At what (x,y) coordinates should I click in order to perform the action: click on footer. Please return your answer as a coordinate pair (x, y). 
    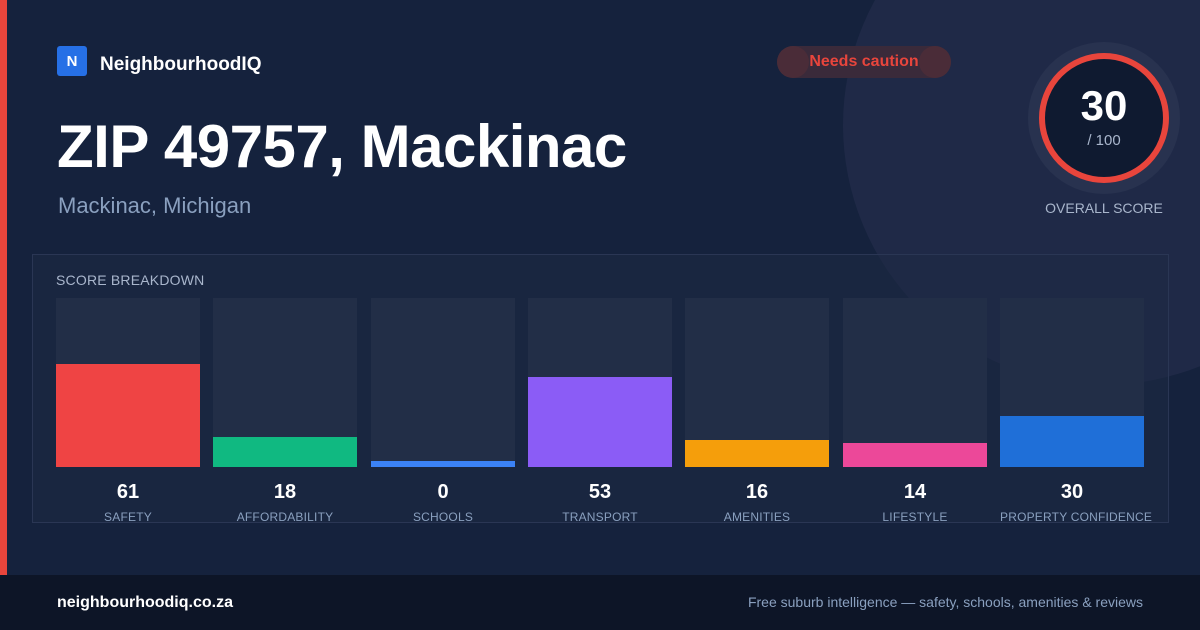
    Looking at the image, I should click on (600, 602).